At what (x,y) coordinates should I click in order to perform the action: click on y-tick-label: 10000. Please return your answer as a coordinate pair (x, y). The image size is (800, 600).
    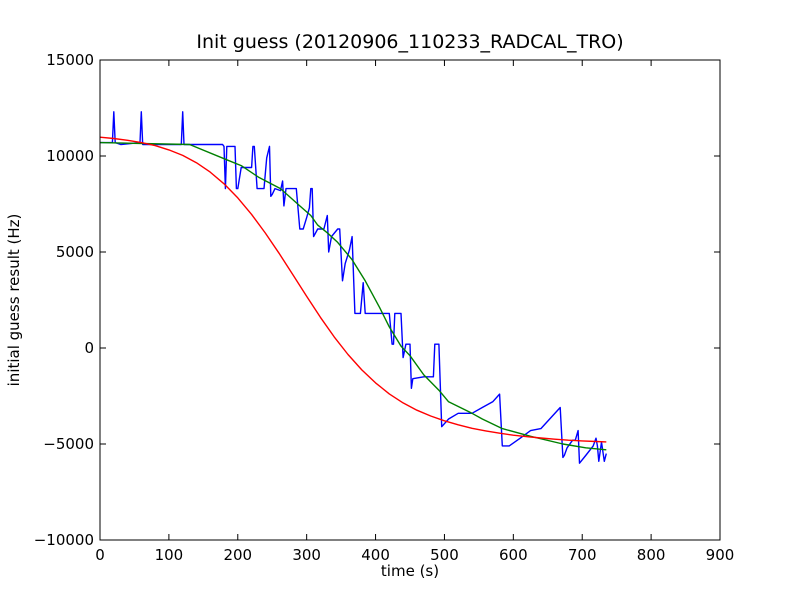
    Looking at the image, I should click on (70, 156).